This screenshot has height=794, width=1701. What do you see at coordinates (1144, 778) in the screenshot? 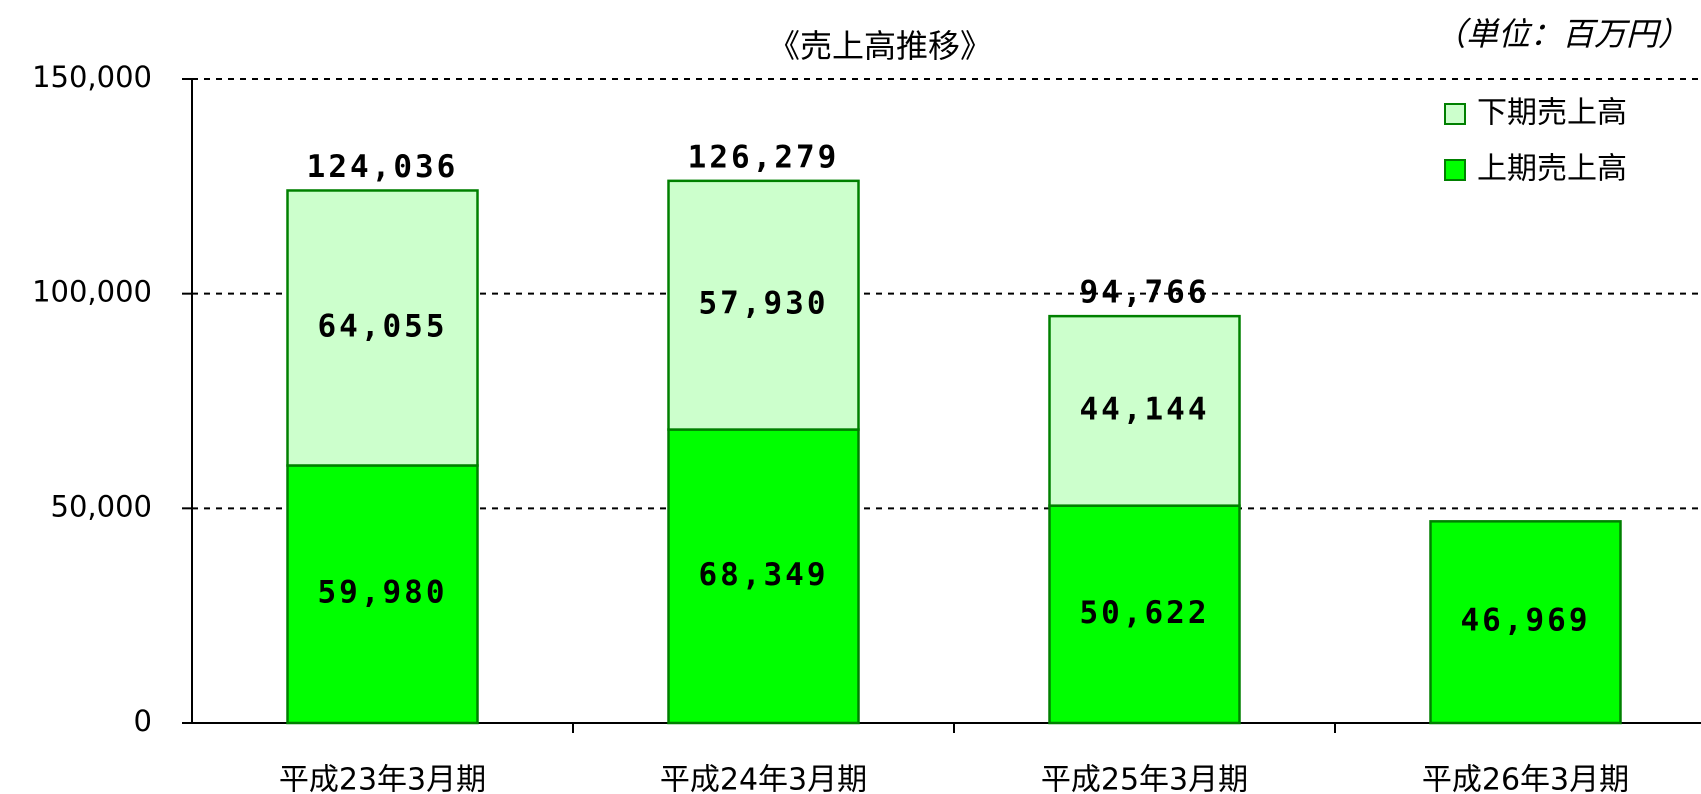
I see `x-tick-label: 平成25年3月期` at bounding box center [1144, 778].